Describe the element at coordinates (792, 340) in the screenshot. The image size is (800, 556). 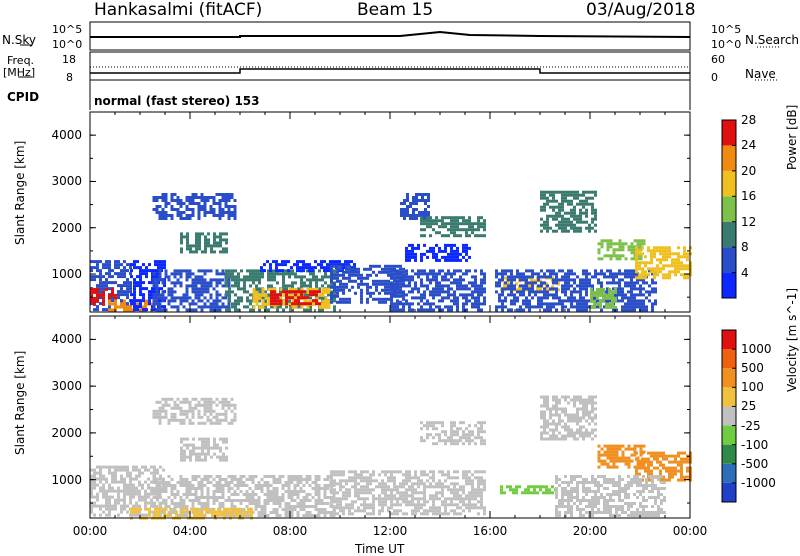
I see `velocity-colorbar-label: Velocity [m s^-1]` at that location.